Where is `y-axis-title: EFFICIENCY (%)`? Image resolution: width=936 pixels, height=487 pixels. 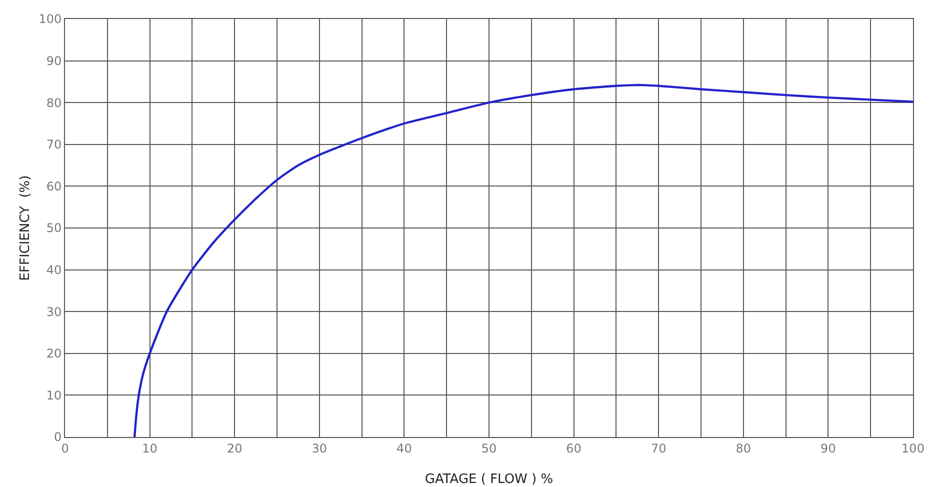 y-axis-title: EFFICIENCY (%) is located at coordinates (25, 228).